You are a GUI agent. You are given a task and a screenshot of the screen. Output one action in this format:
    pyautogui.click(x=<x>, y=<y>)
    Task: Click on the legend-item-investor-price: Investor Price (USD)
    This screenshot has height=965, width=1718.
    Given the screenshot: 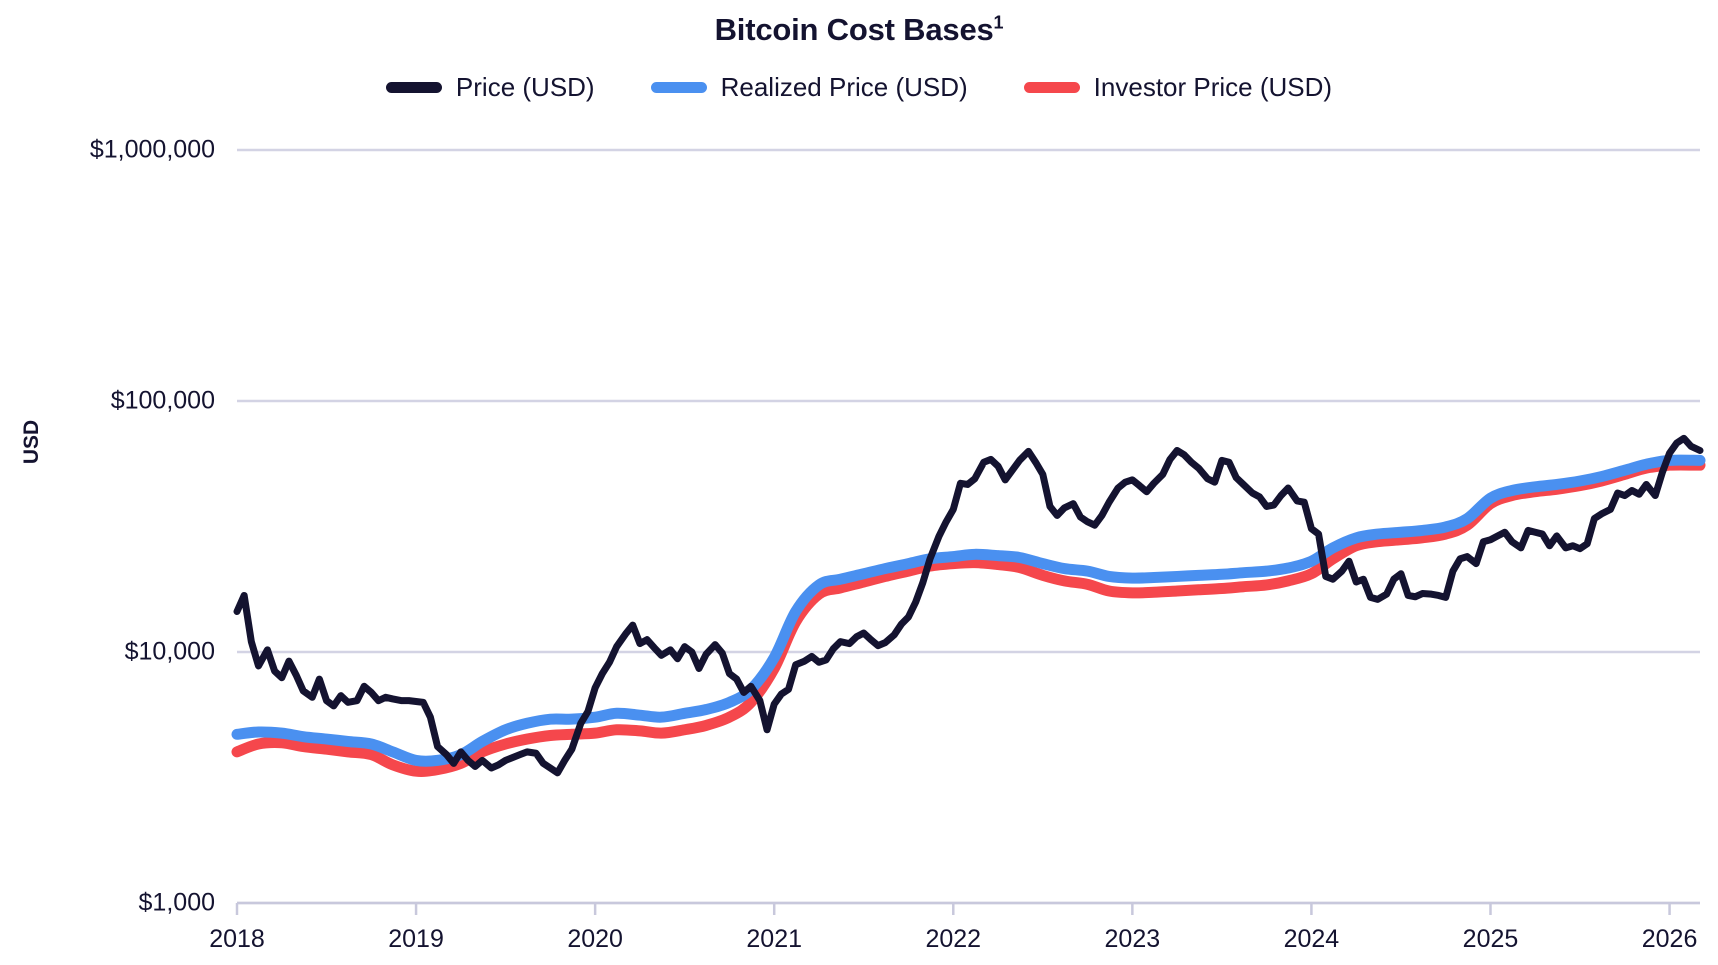 What is the action you would take?
    pyautogui.click(x=1178, y=87)
    